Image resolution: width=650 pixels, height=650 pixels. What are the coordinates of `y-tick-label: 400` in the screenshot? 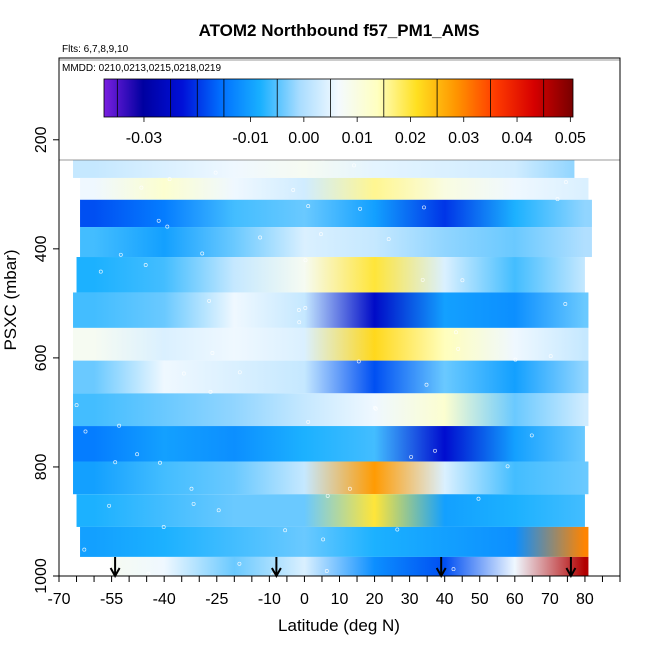 It's located at (41, 248).